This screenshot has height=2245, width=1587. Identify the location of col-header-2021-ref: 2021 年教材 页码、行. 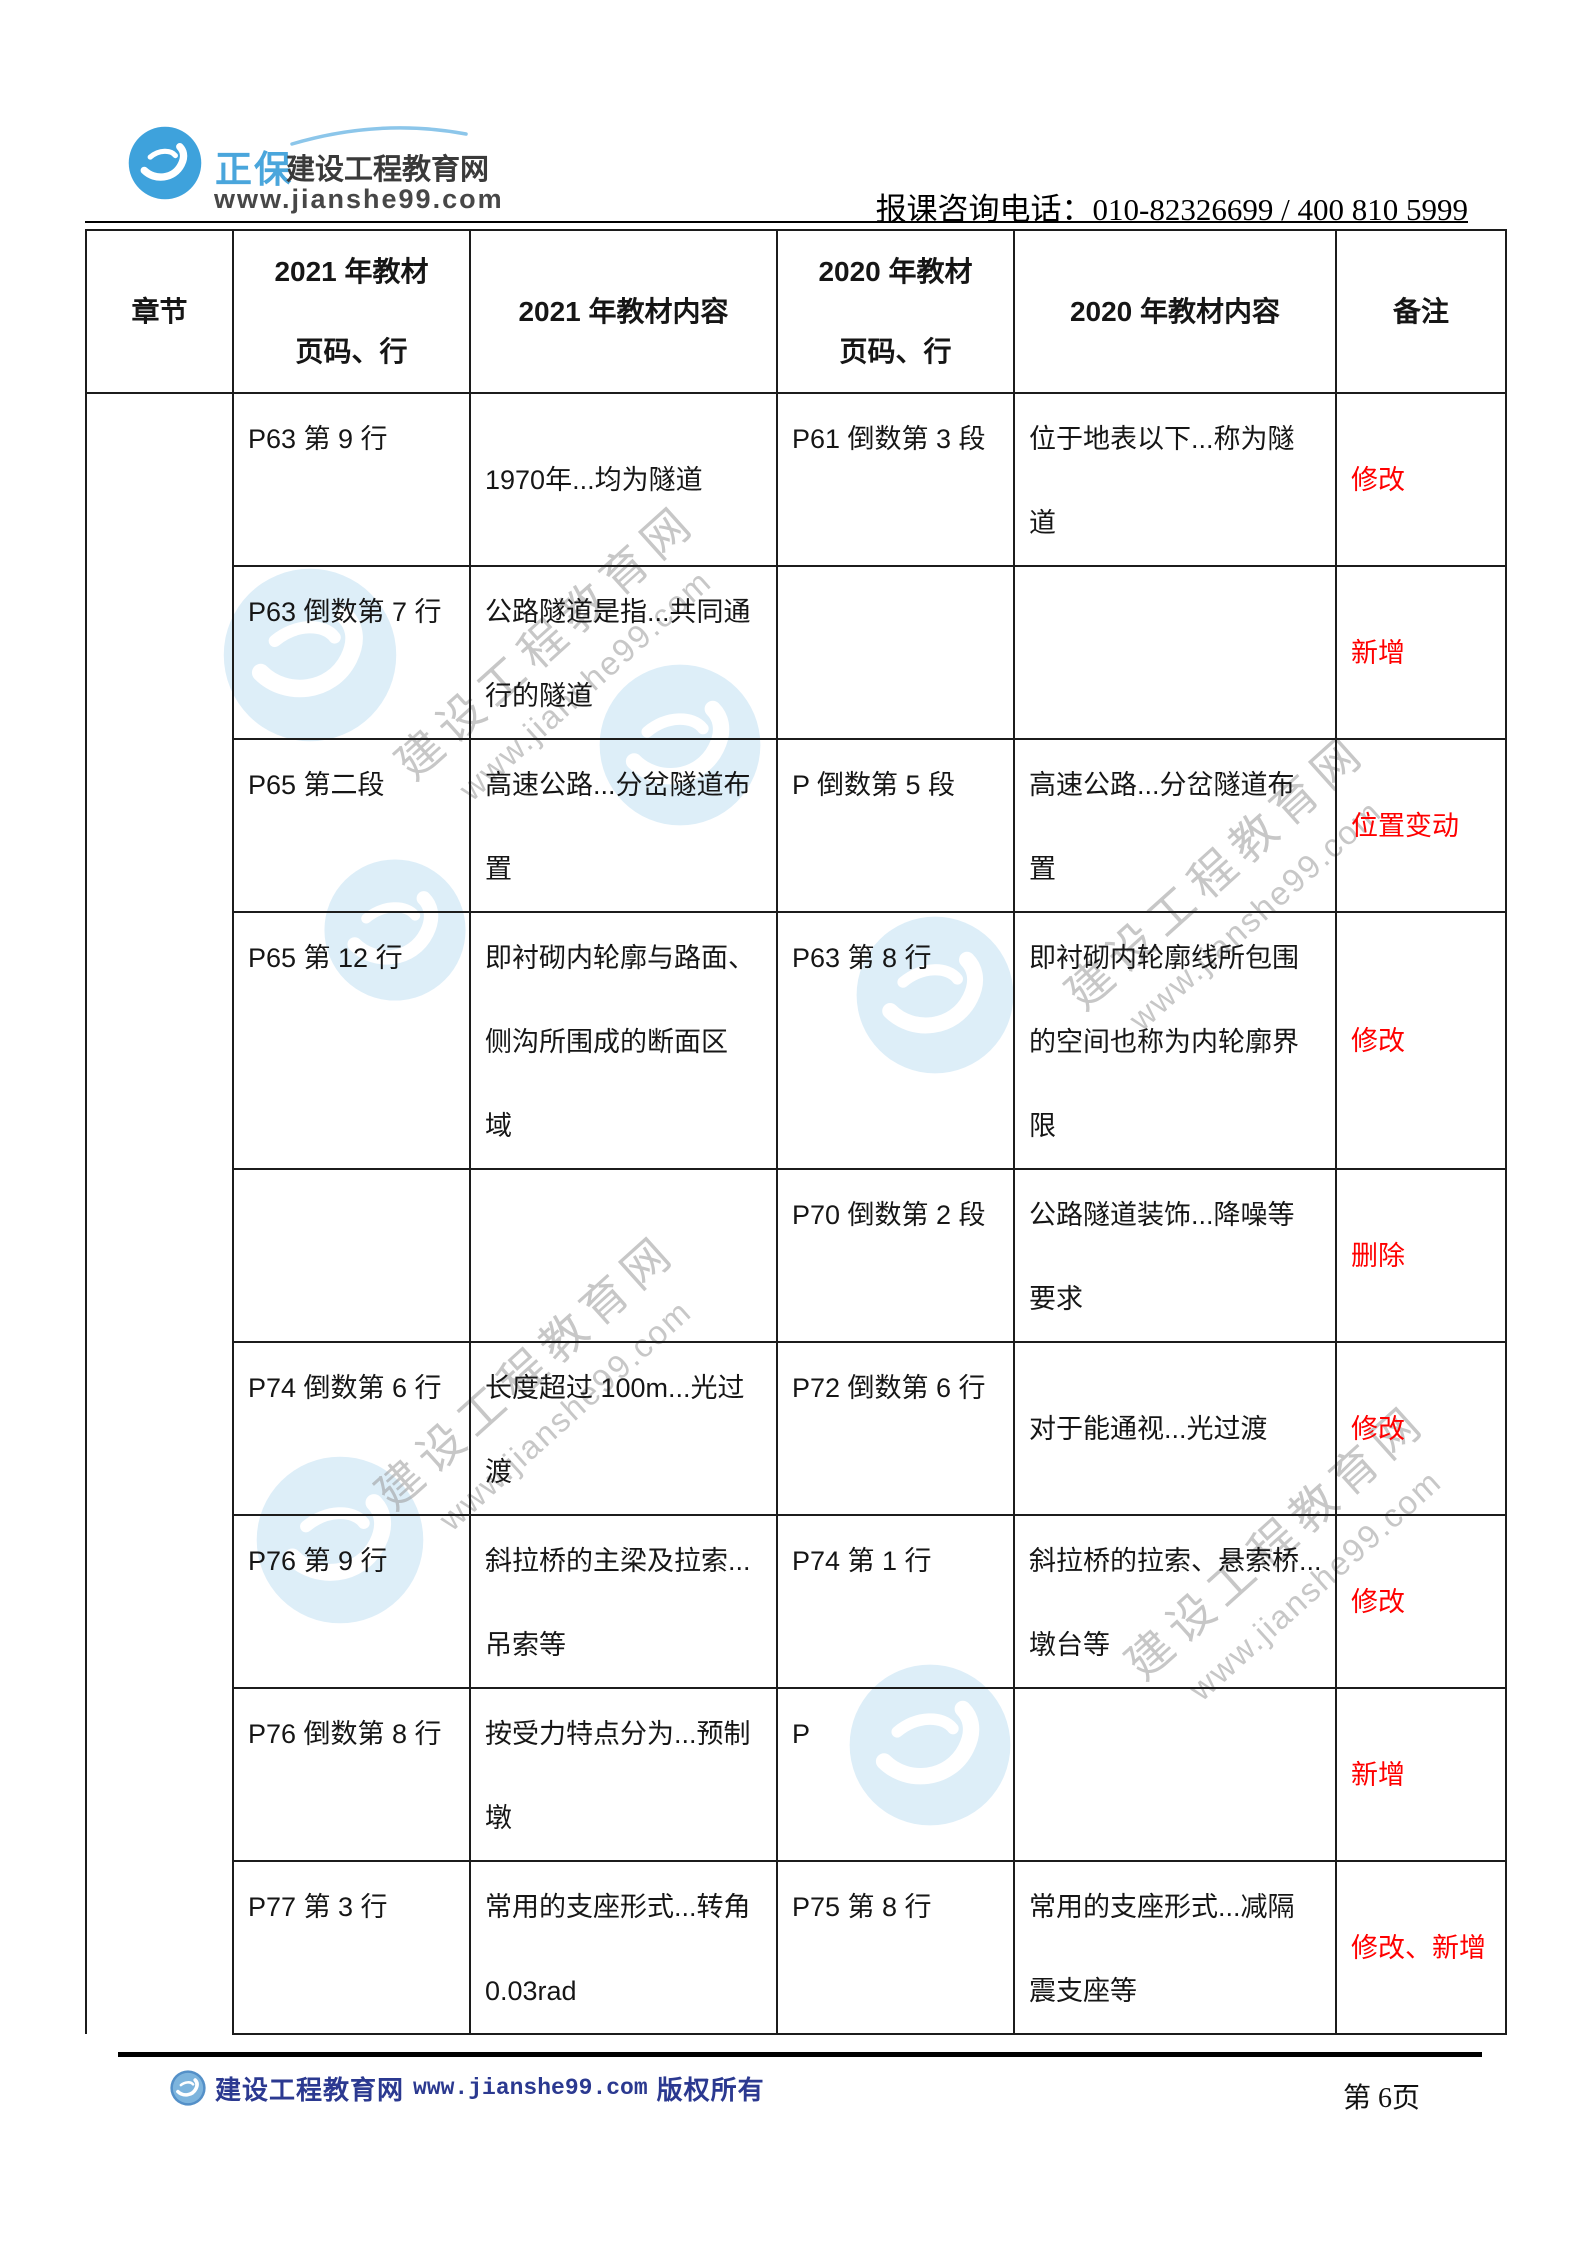
(351, 311).